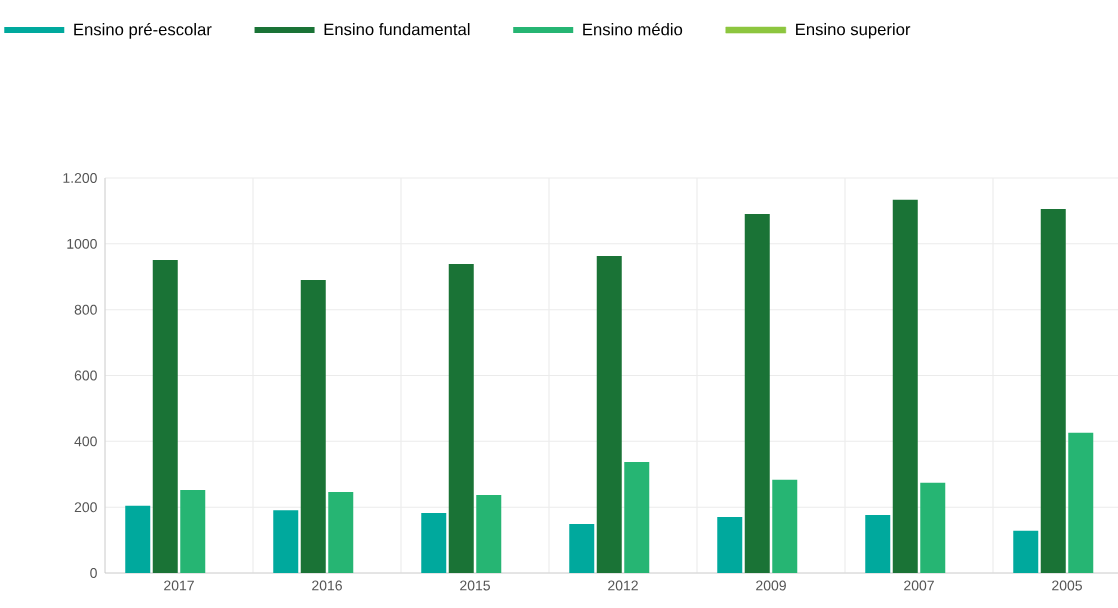 The image size is (1118, 608). Describe the element at coordinates (179, 585) in the screenshot. I see `x-tick-label: 2017` at that location.